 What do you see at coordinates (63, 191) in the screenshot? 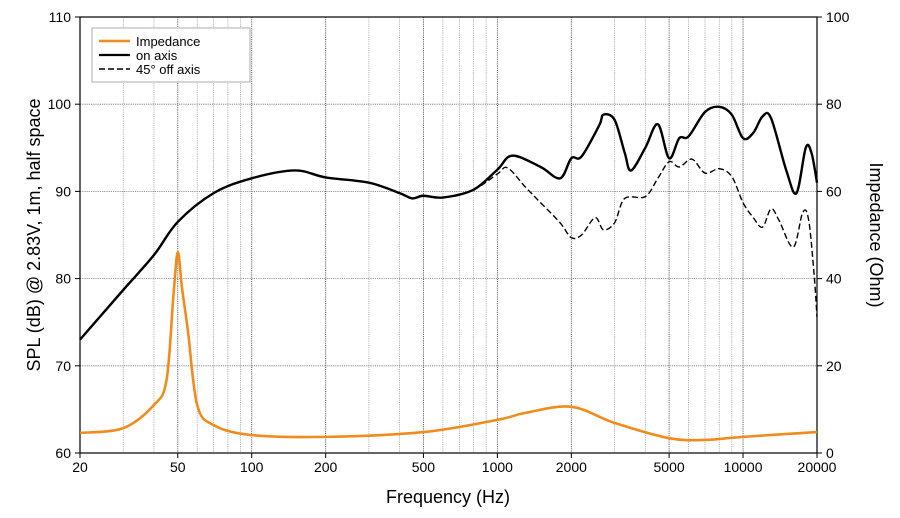
I see `y-tick-label: 90` at bounding box center [63, 191].